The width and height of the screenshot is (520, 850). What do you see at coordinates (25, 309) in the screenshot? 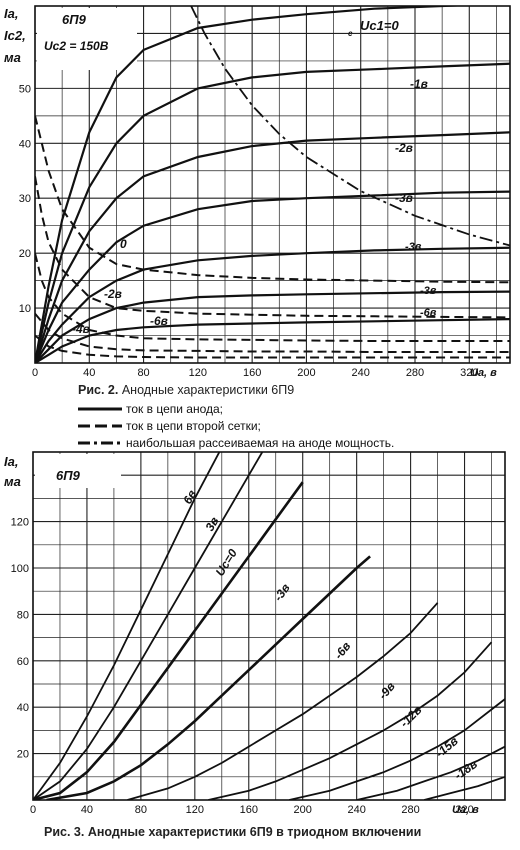
I see `y-tick-label: 10` at bounding box center [25, 309].